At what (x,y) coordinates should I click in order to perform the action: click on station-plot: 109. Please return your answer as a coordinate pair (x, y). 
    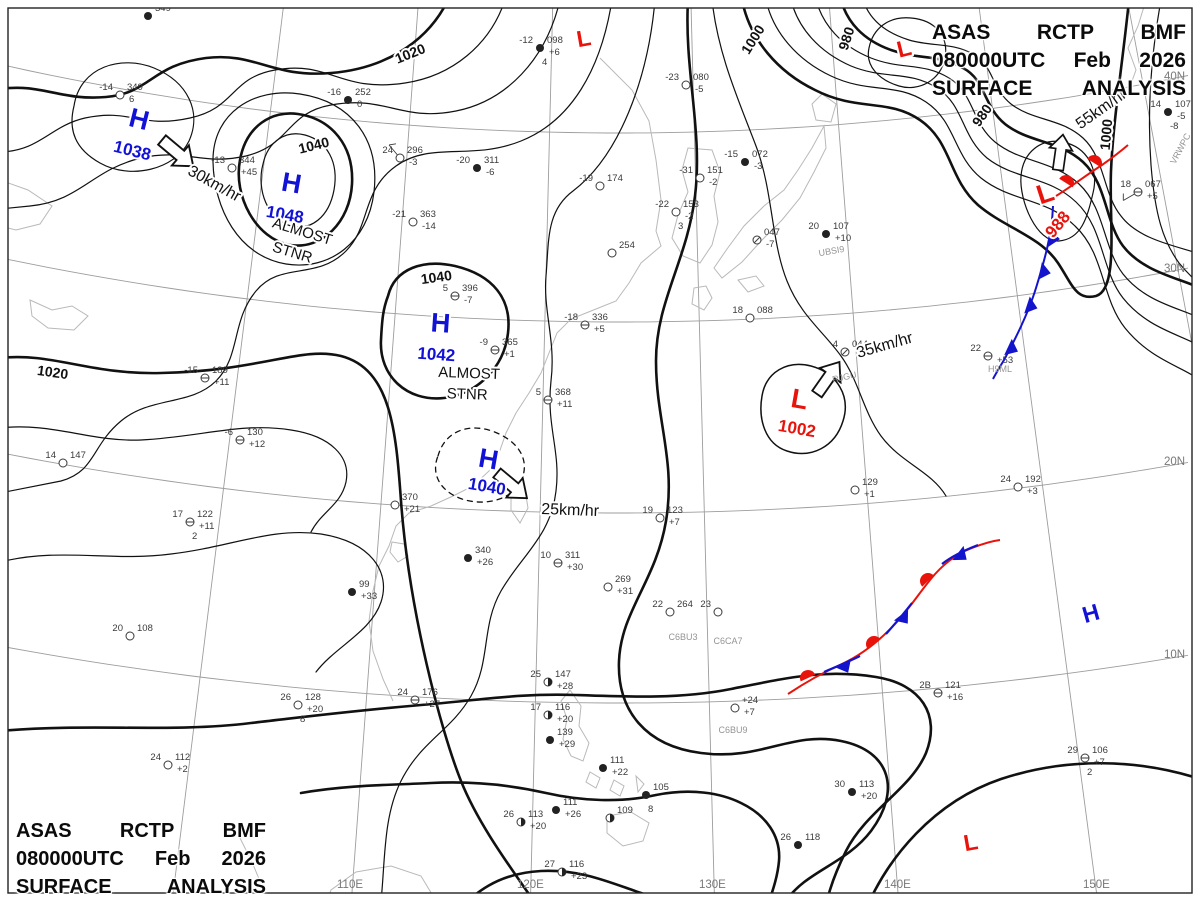
    Looking at the image, I should click on (619, 814).